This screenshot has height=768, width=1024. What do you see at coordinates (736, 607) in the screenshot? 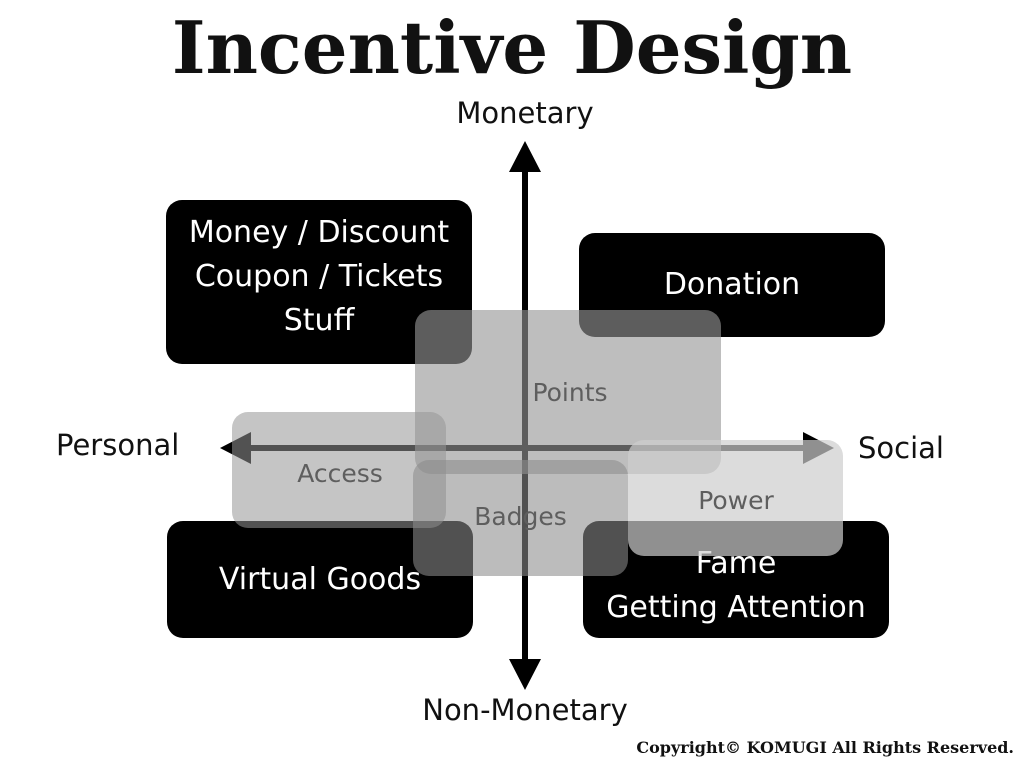
I see `box-line: Getting Attention` at bounding box center [736, 607].